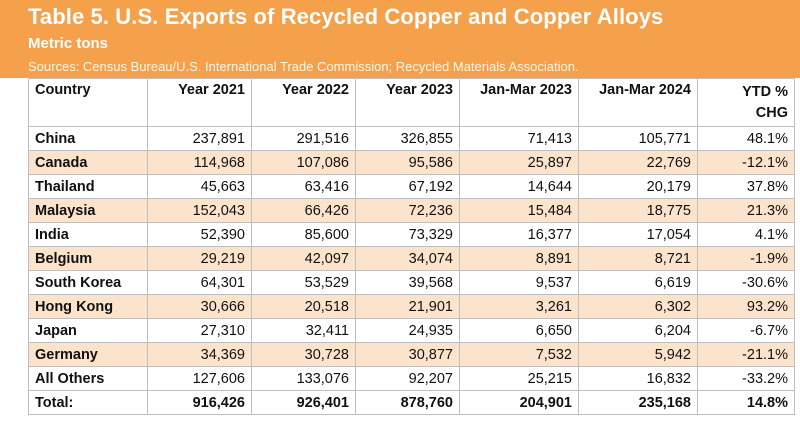 The image size is (800, 426). I want to click on cell-jan-mar-2023: 9,537, so click(519, 282).